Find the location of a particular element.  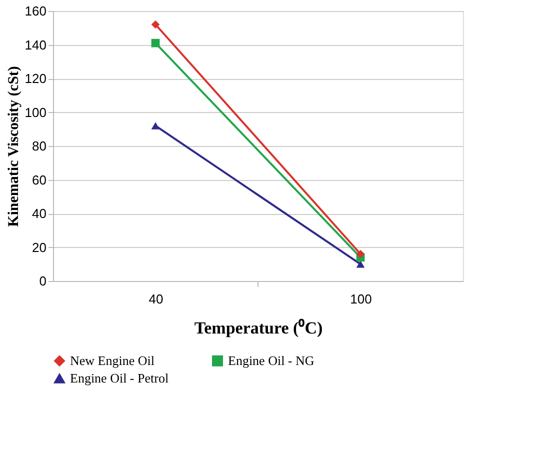

y-tick-label: 140 is located at coordinates (35, 44).